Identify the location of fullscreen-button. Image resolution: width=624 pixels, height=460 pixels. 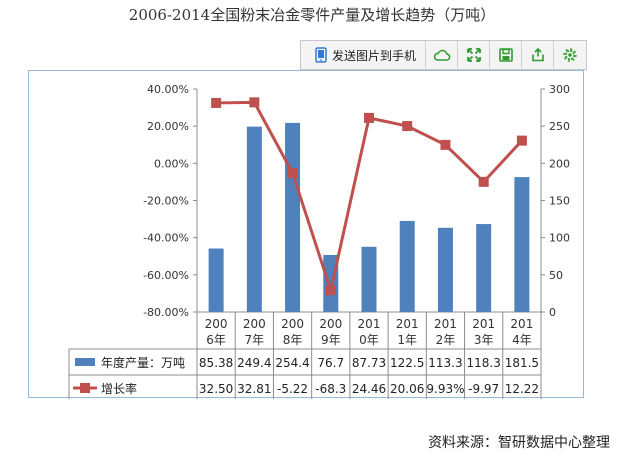
(474, 55).